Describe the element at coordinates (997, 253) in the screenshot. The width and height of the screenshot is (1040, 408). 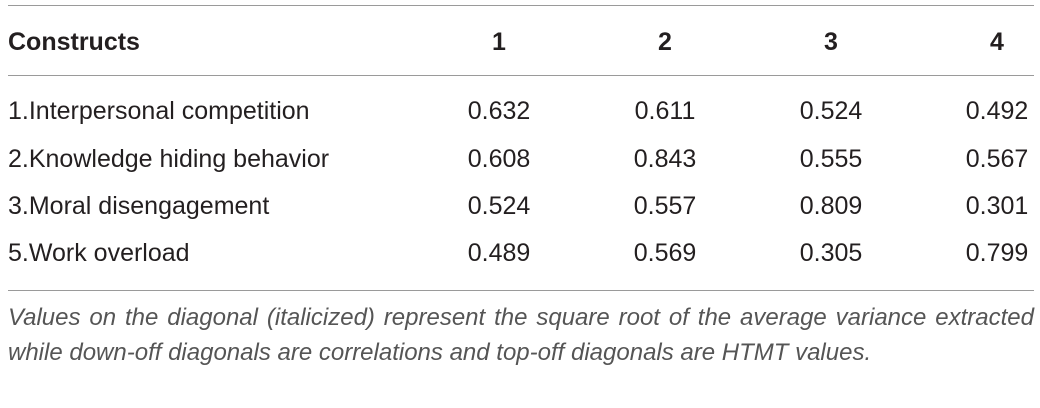
I see `value-cell: 0.799` at that location.